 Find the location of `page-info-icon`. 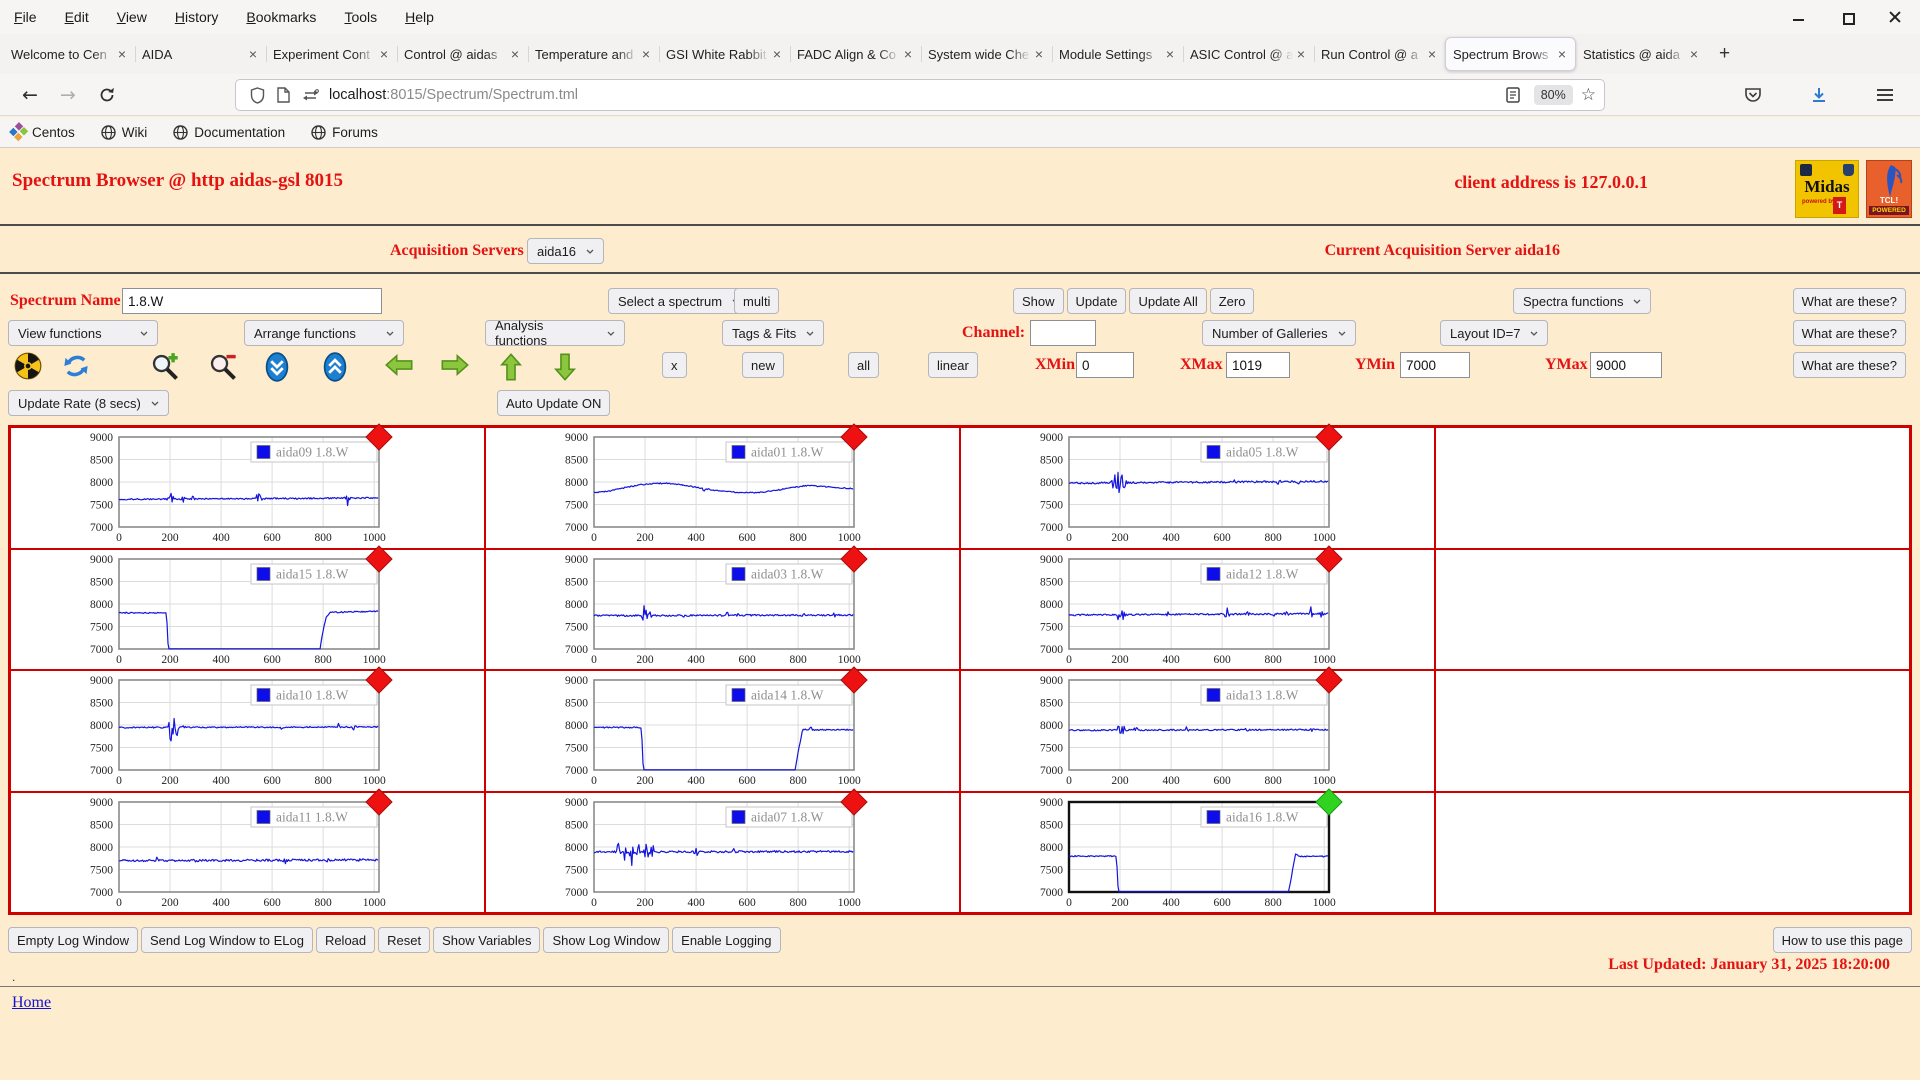

page-info-icon is located at coordinates (283, 95).